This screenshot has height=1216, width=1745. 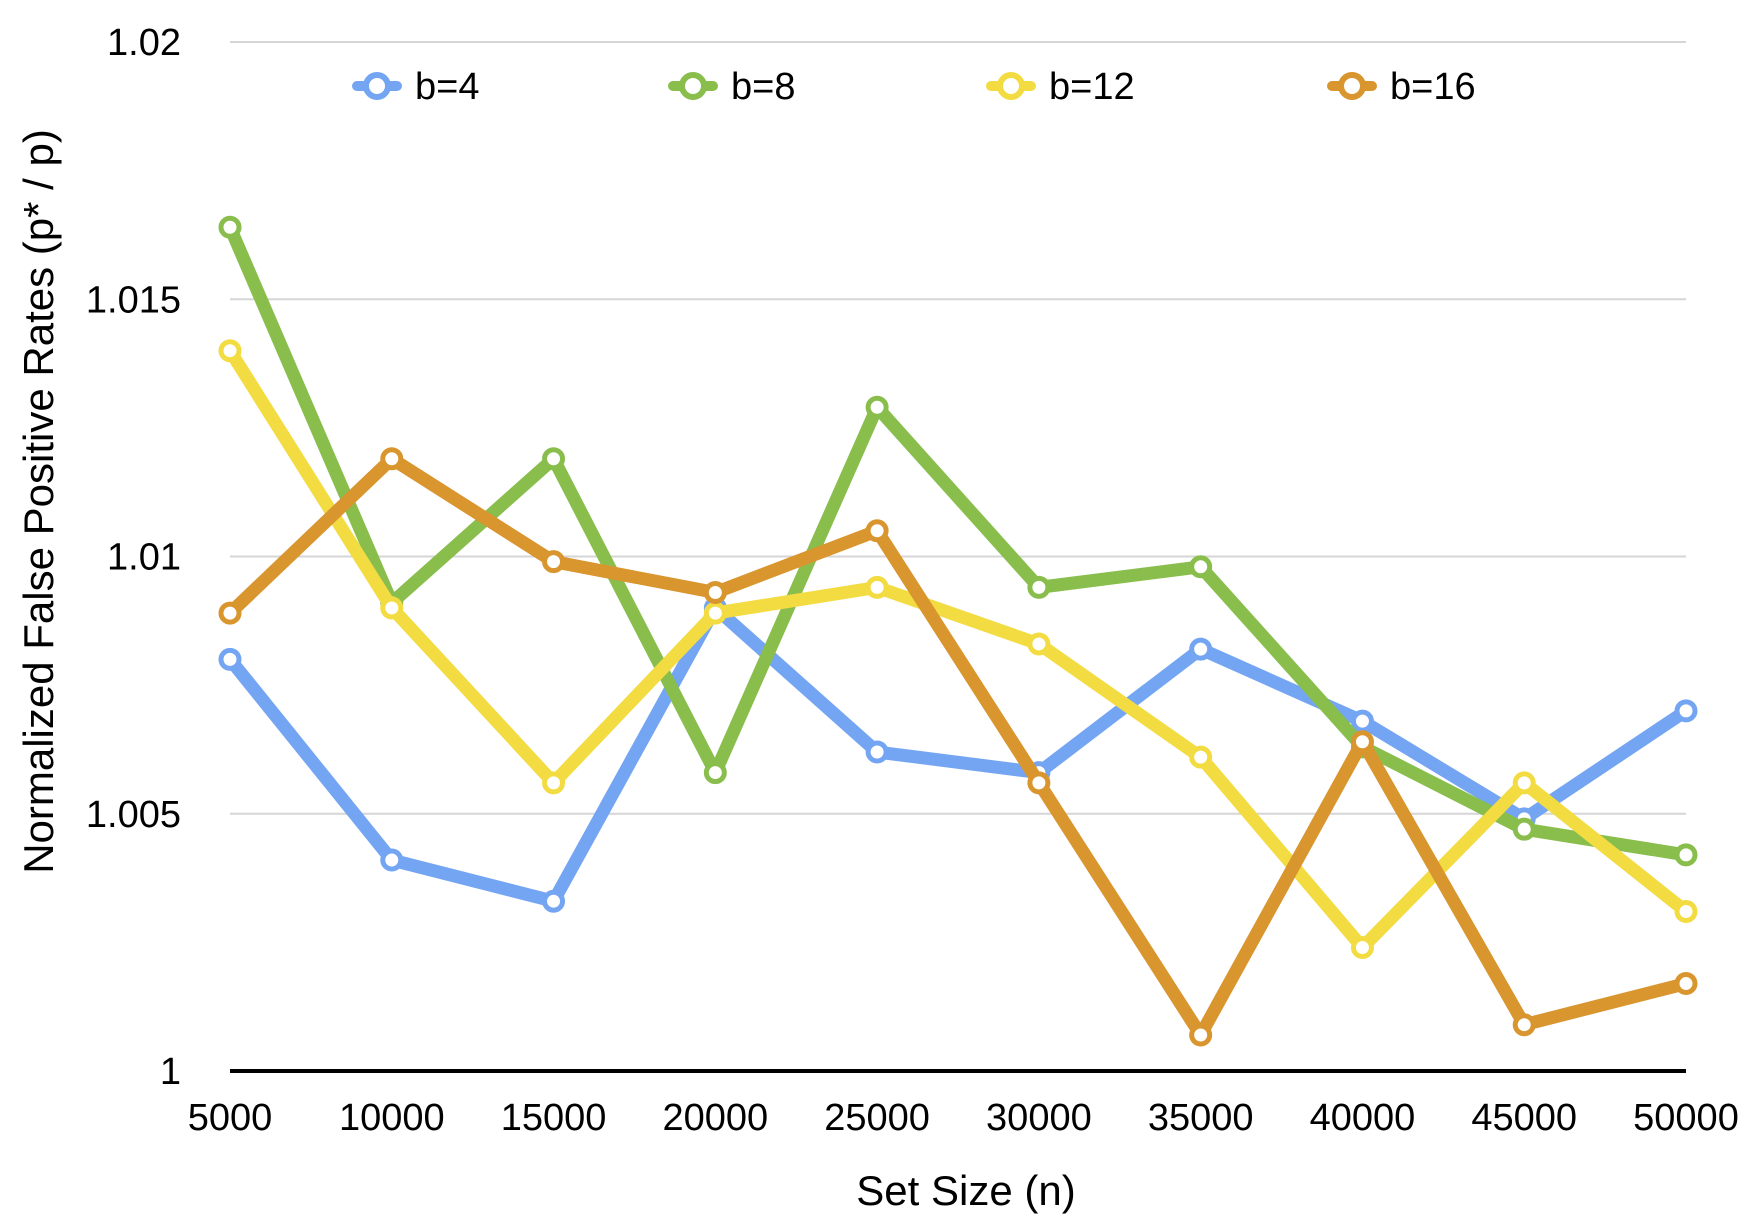 I want to click on legend-label: b=4, so click(x=447, y=87).